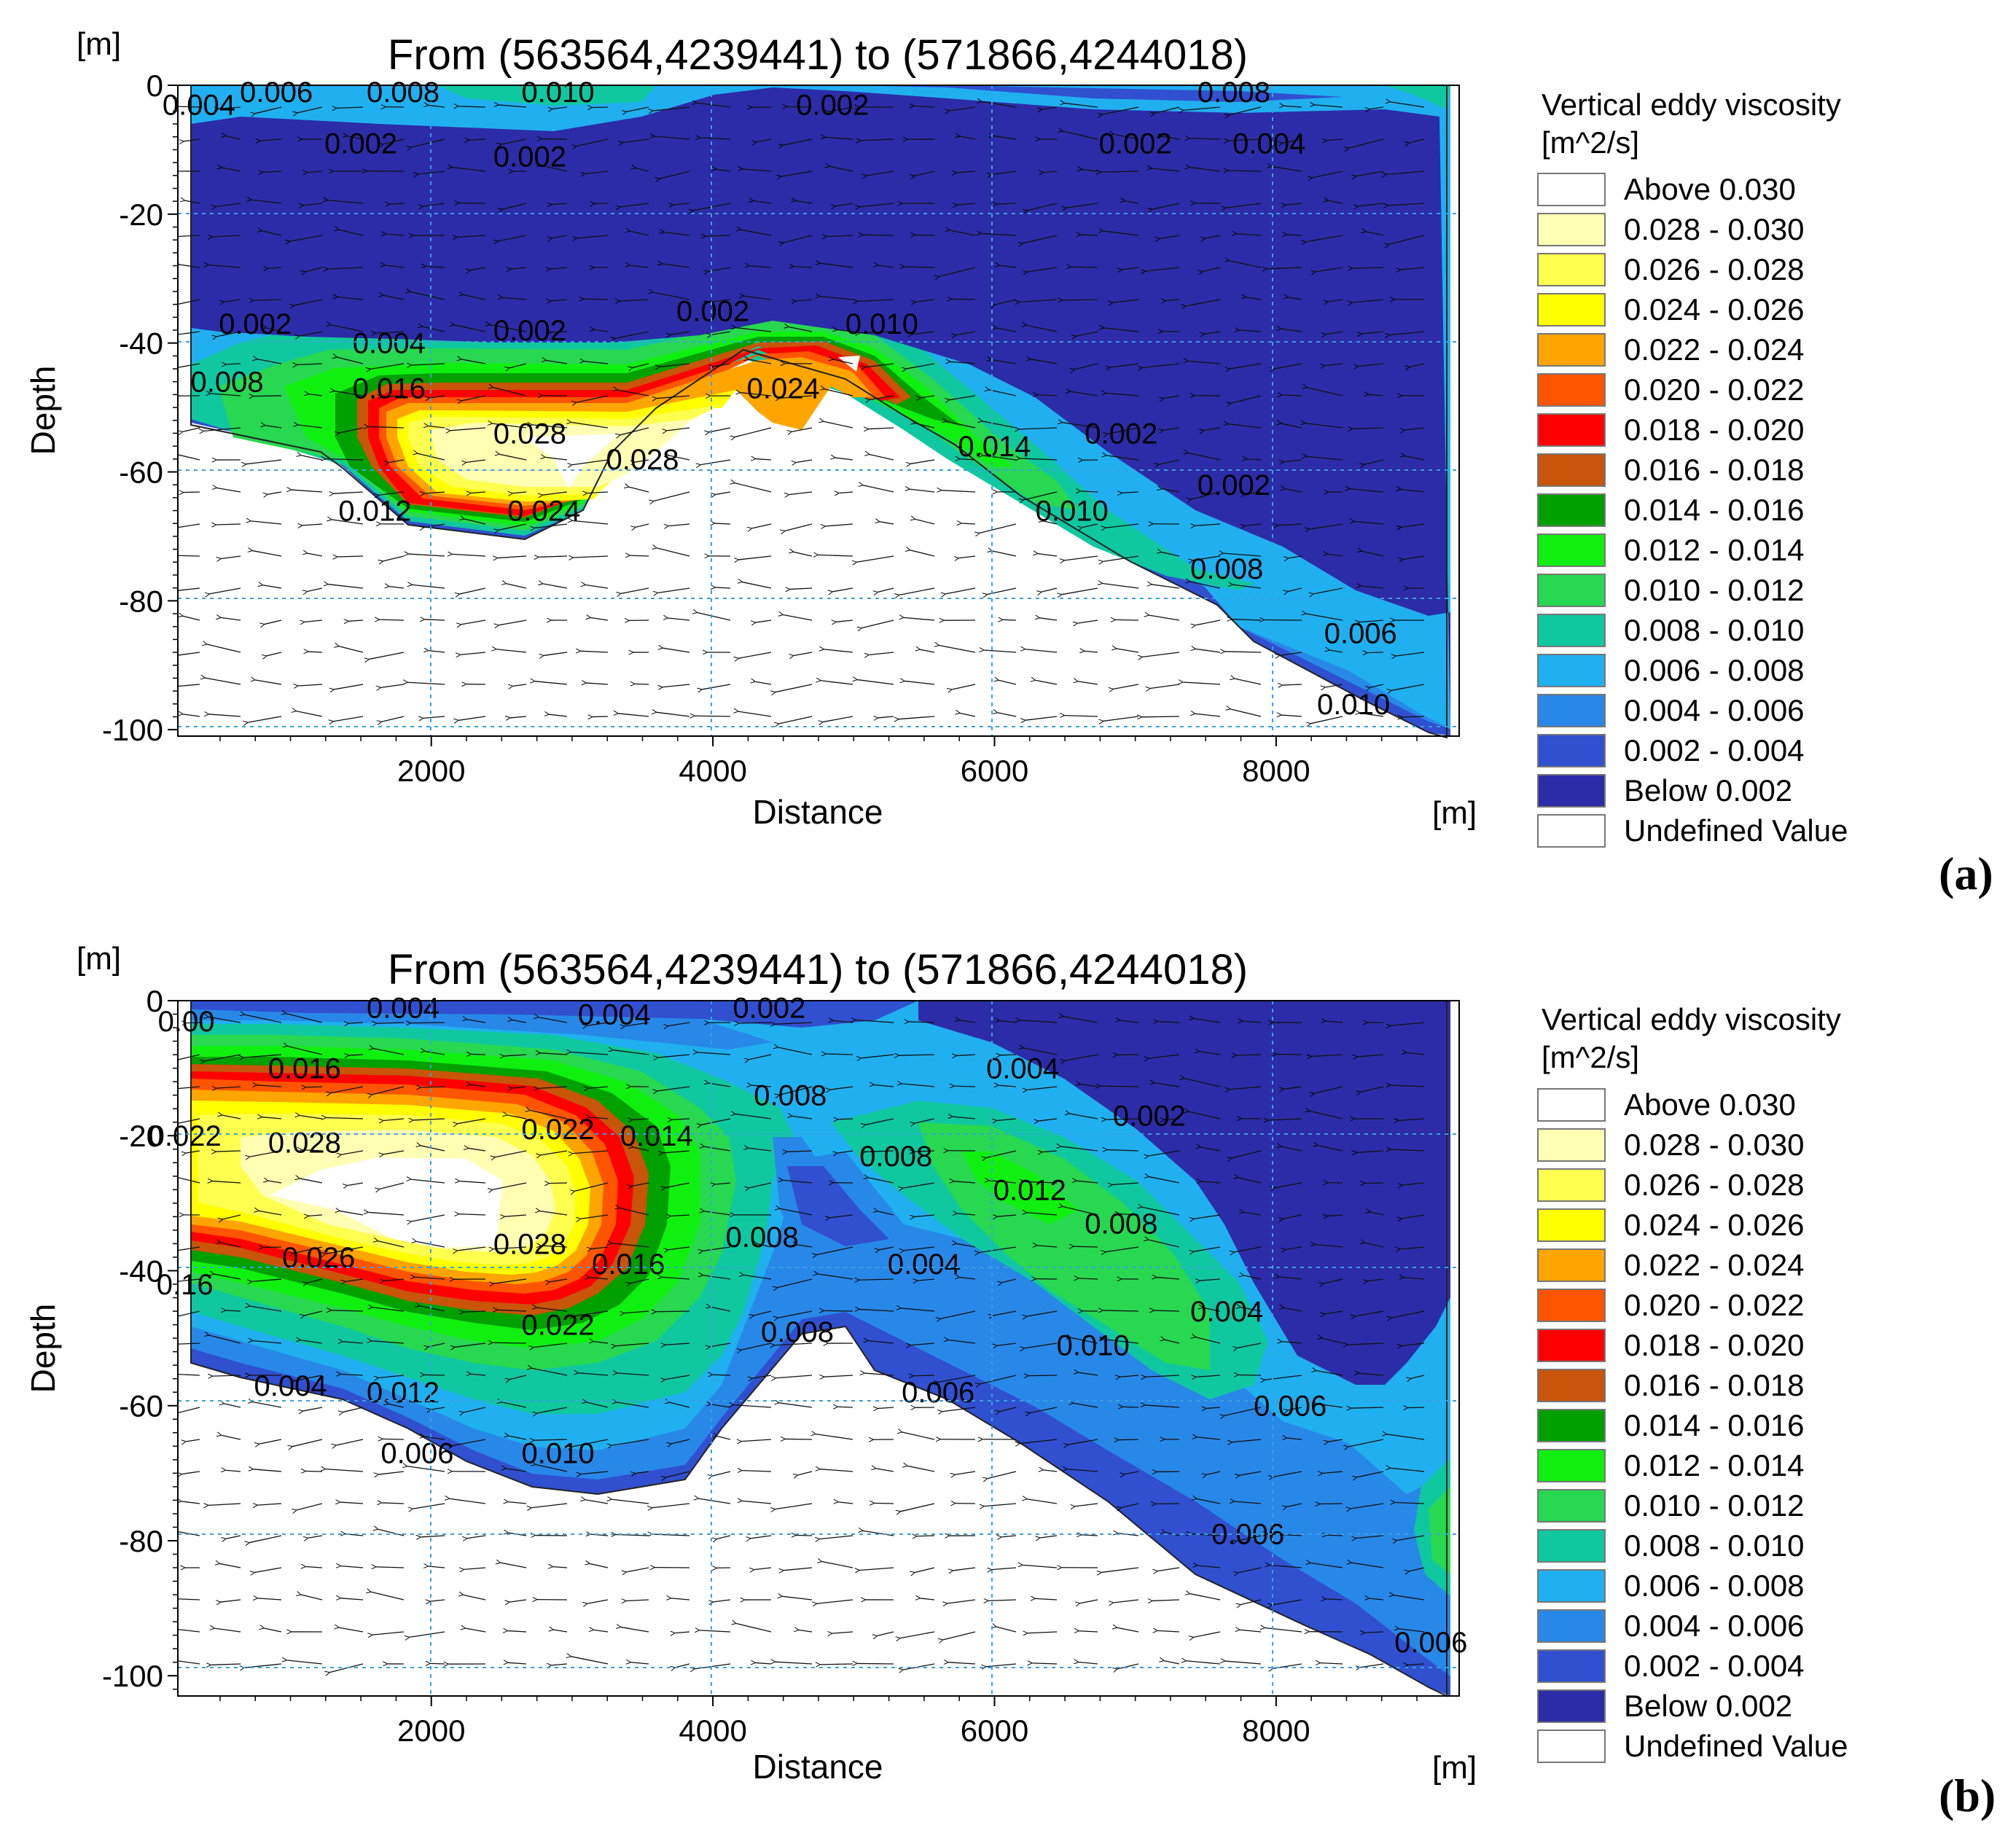 The image size is (2016, 1833). Describe the element at coordinates (155, 1001) in the screenshot. I see `y-tick-label: 0` at that location.